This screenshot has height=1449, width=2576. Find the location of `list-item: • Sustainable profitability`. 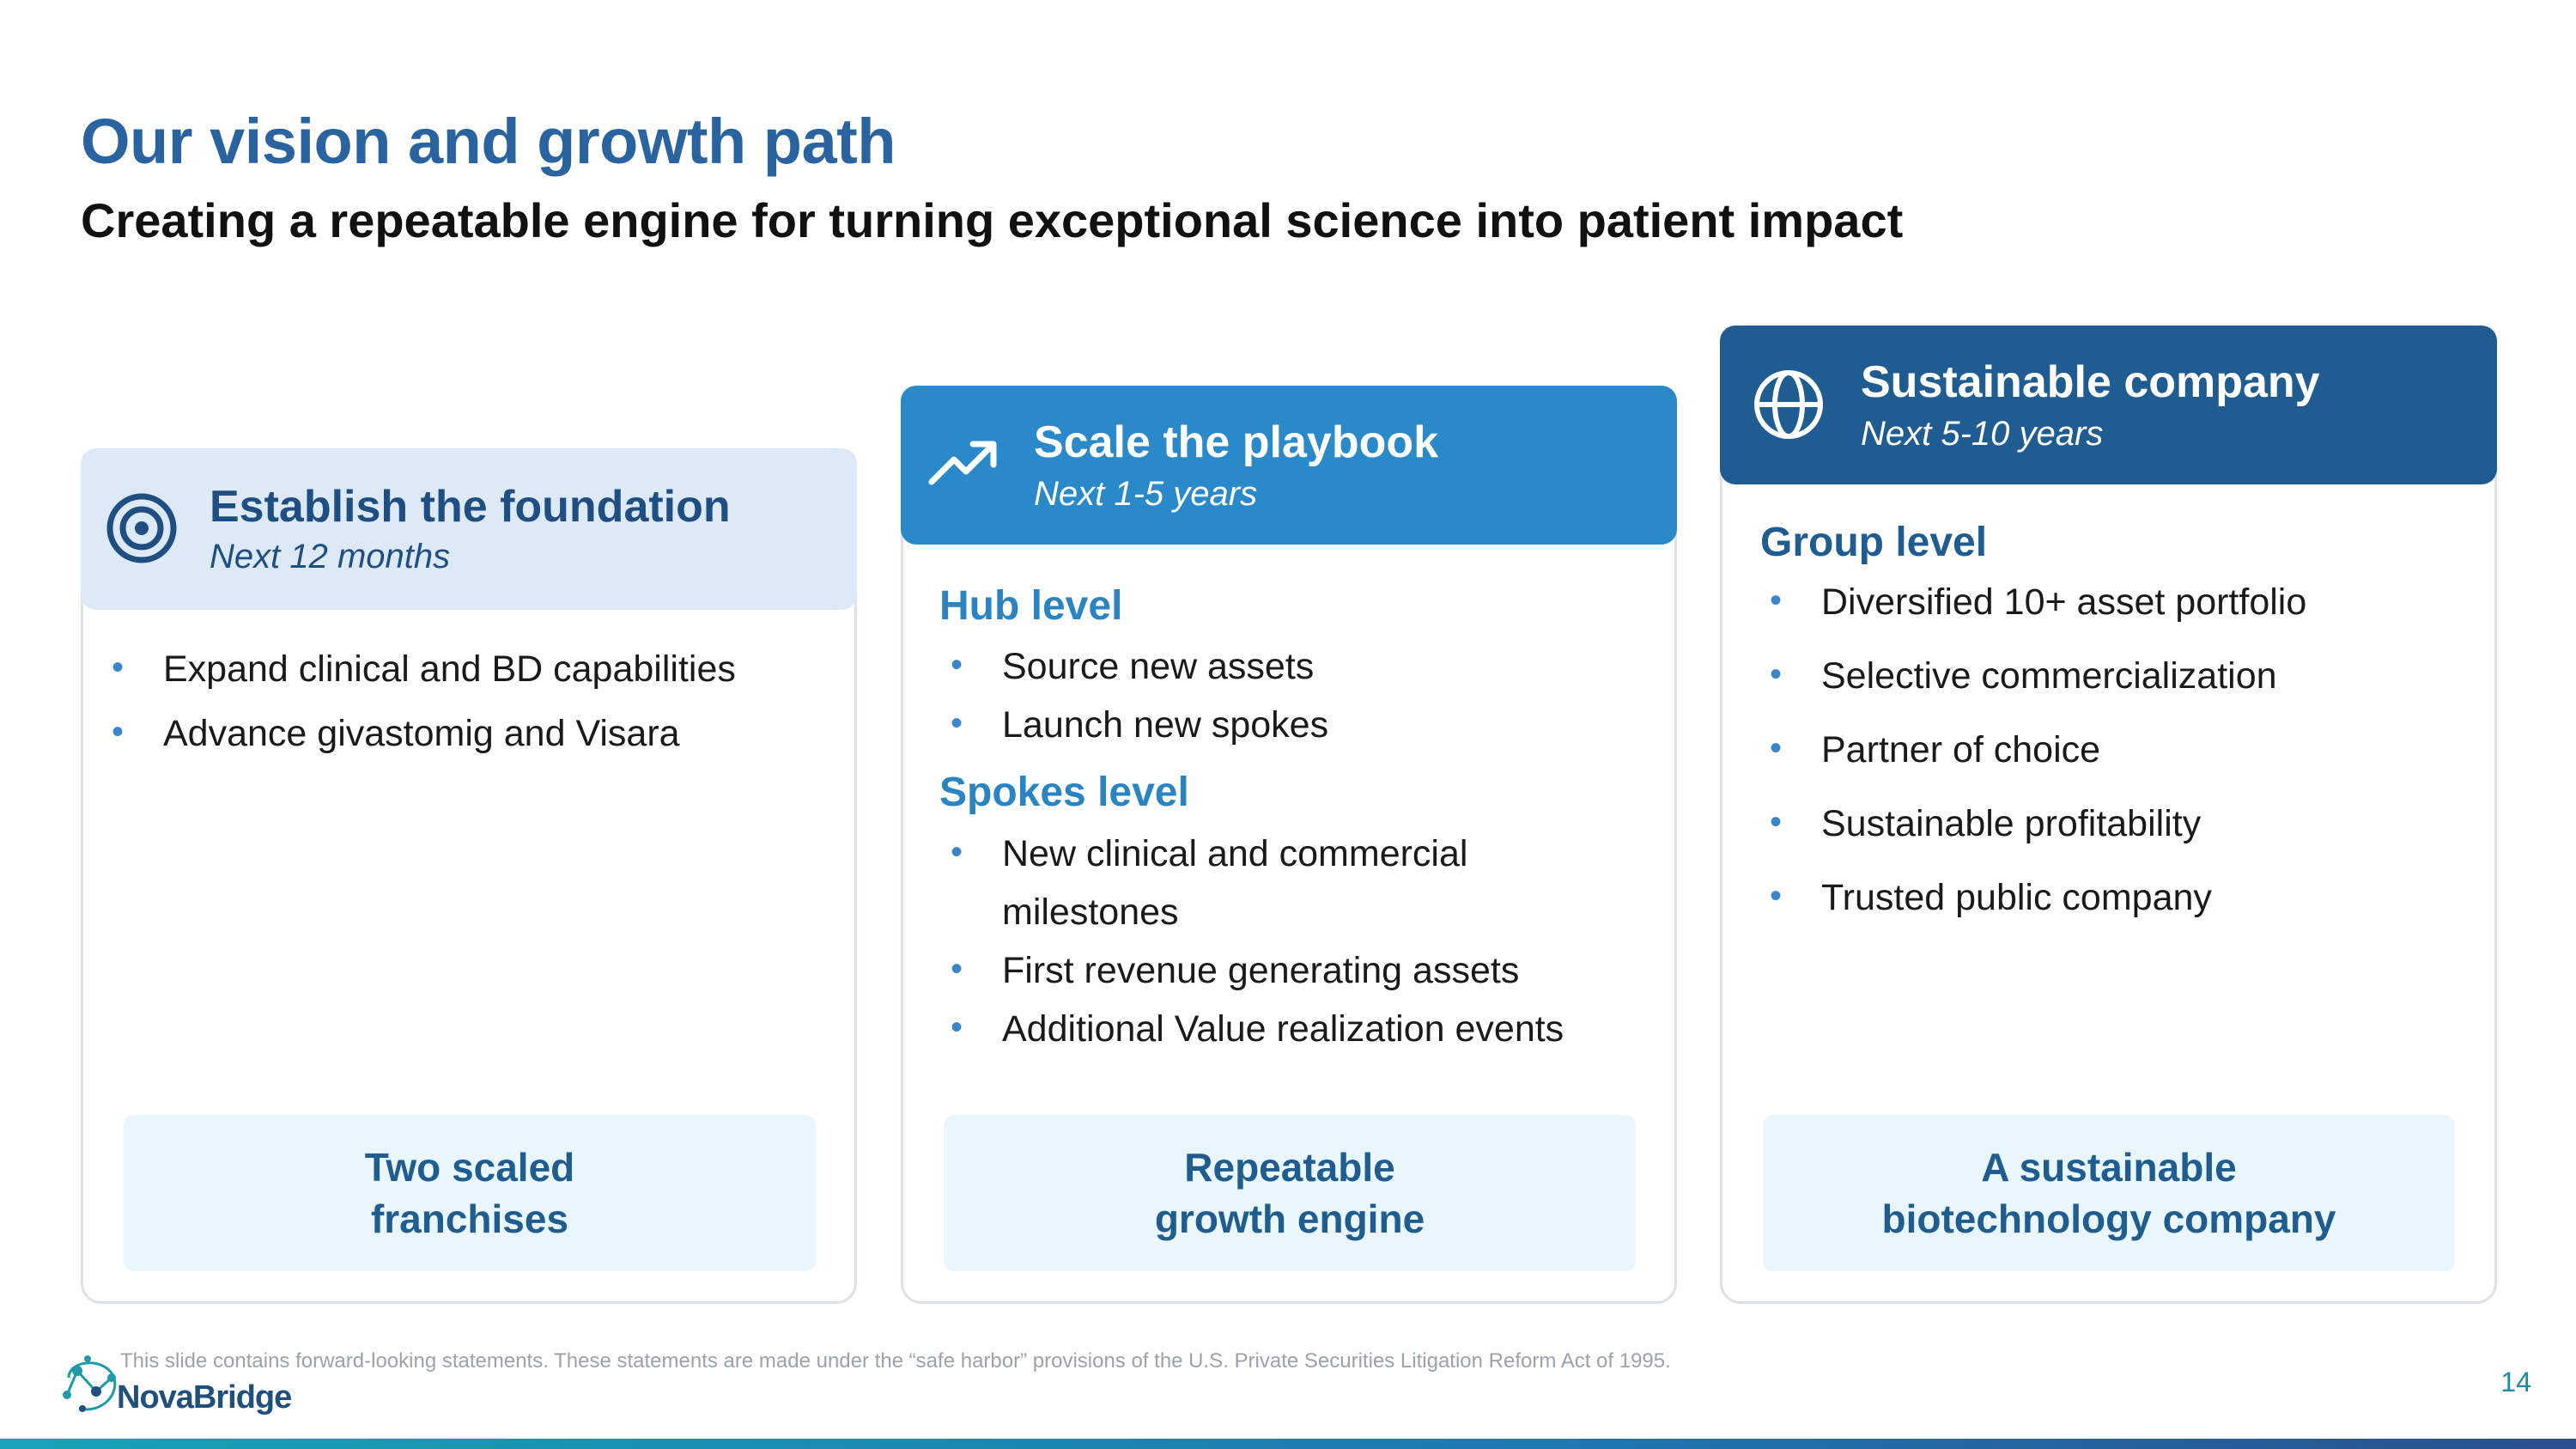

list-item: • Sustainable profitability is located at coordinates (1986, 823).